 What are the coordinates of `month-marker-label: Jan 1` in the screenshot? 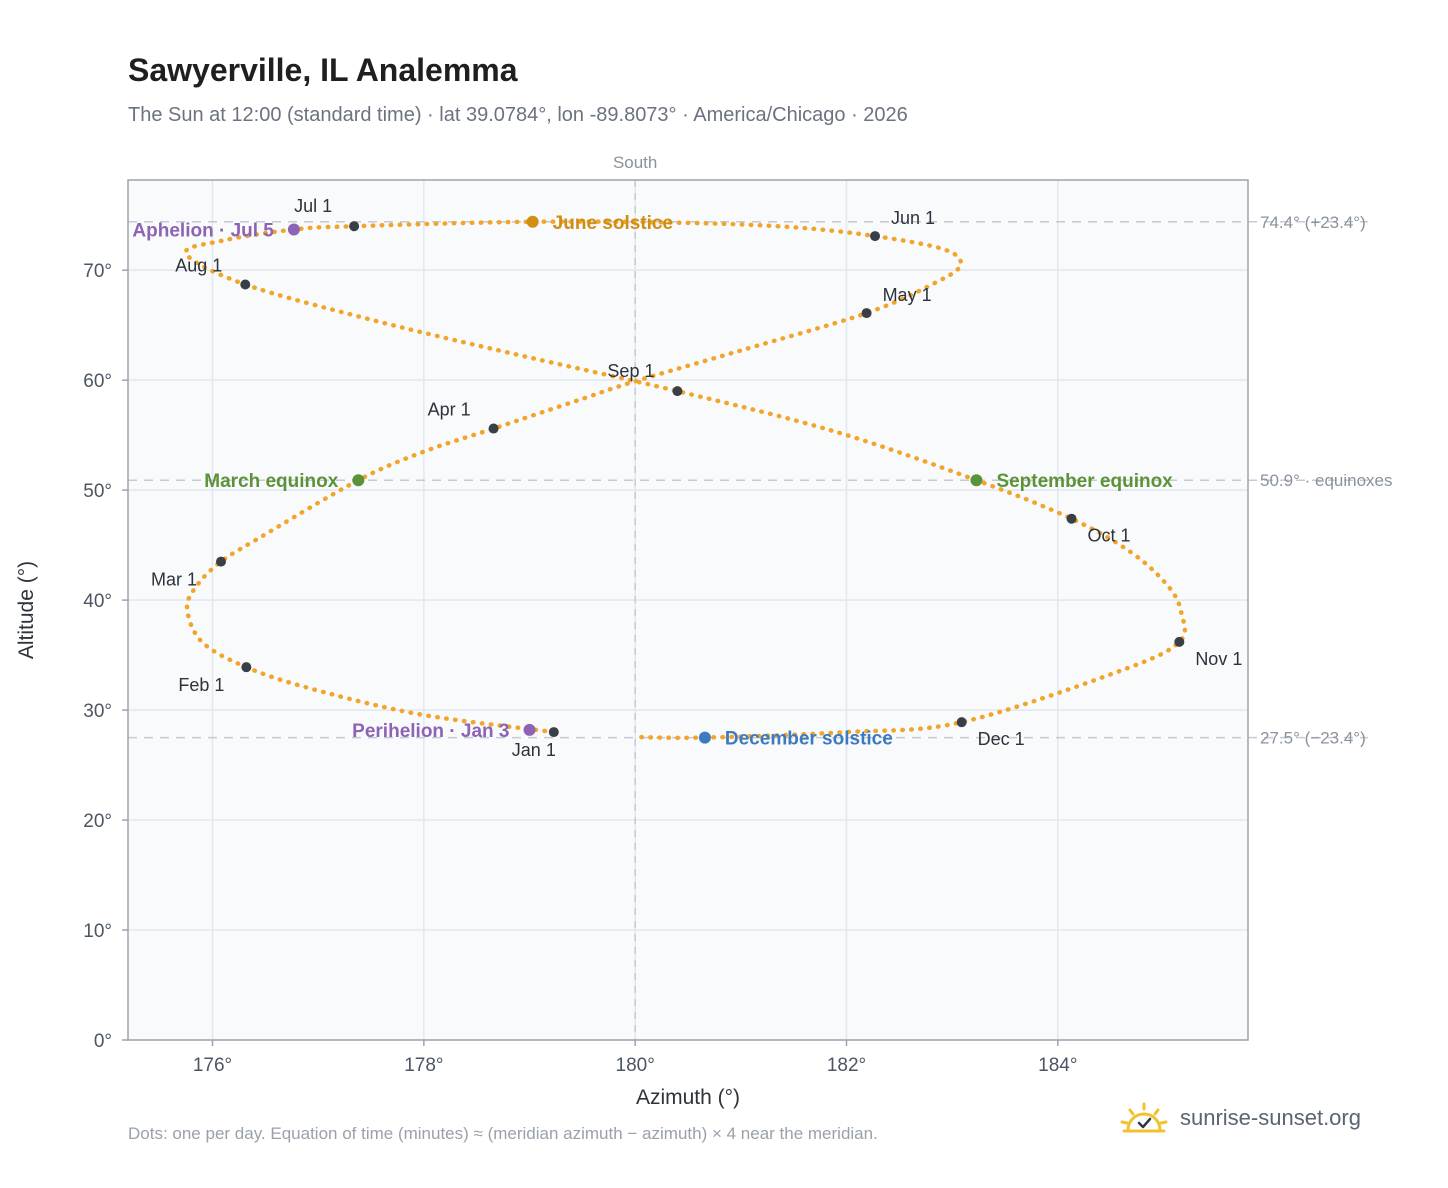 It's located at (534, 750).